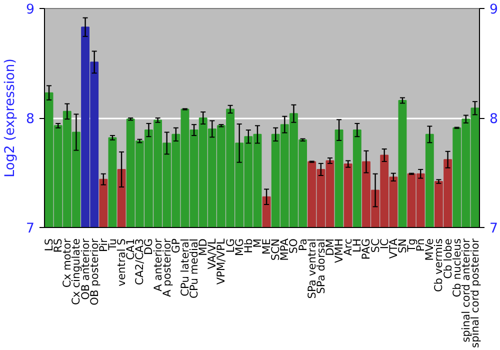 The width and height of the screenshot is (500, 350). Describe the element at coordinates (30, 119) in the screenshot. I see `y-tick-label: 8` at that location.